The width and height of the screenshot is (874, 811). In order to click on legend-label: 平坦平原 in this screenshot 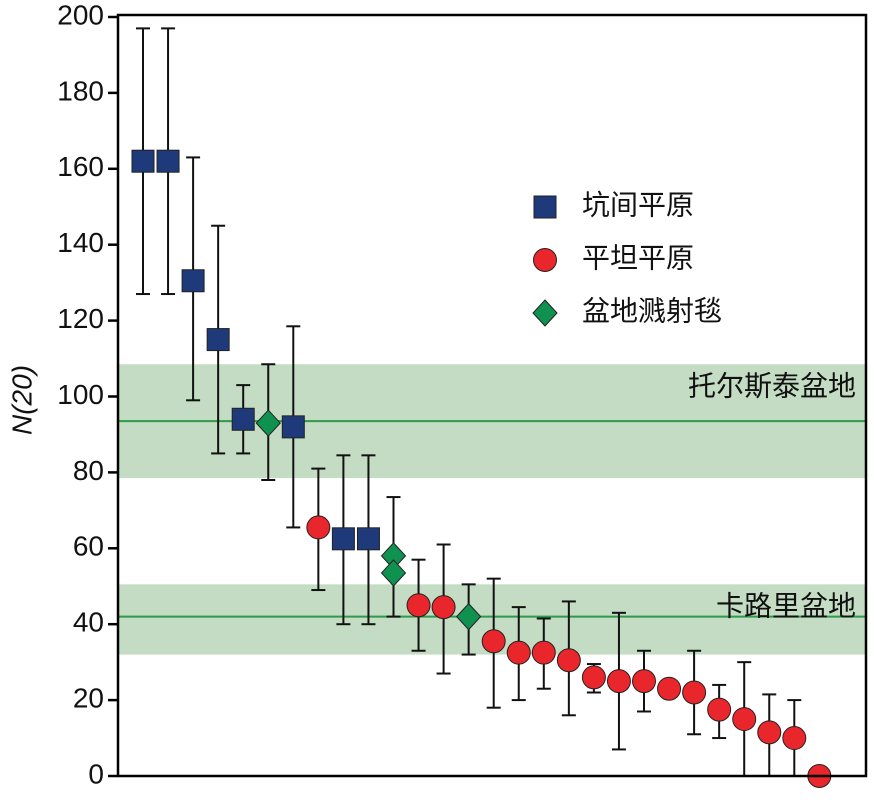, I will do `click(638, 257)`.